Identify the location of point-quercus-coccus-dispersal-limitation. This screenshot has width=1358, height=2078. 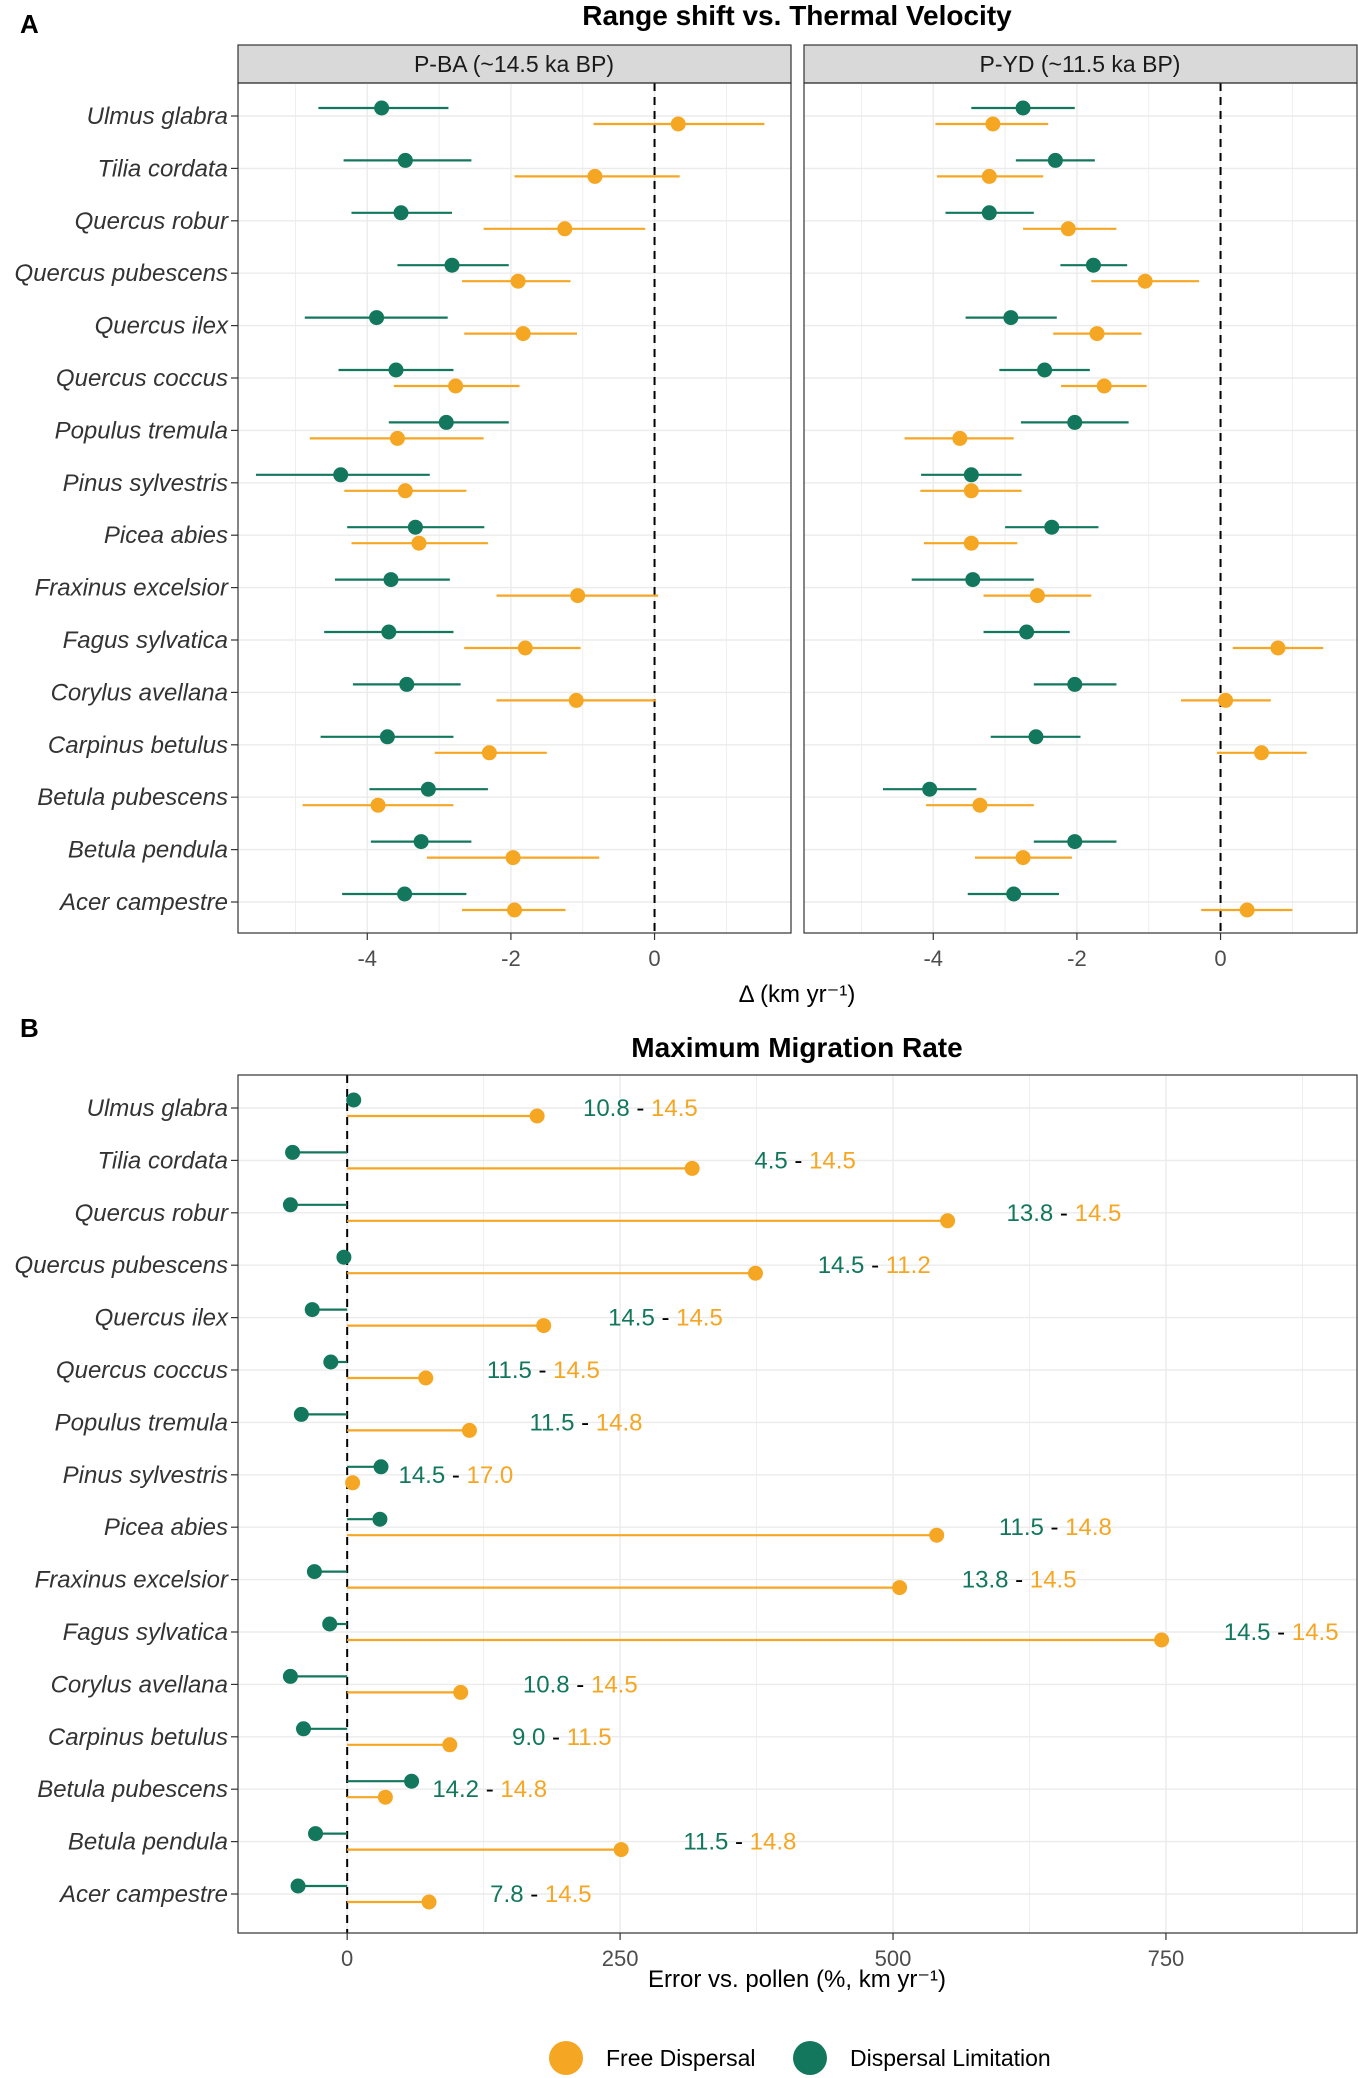
(331, 1362).